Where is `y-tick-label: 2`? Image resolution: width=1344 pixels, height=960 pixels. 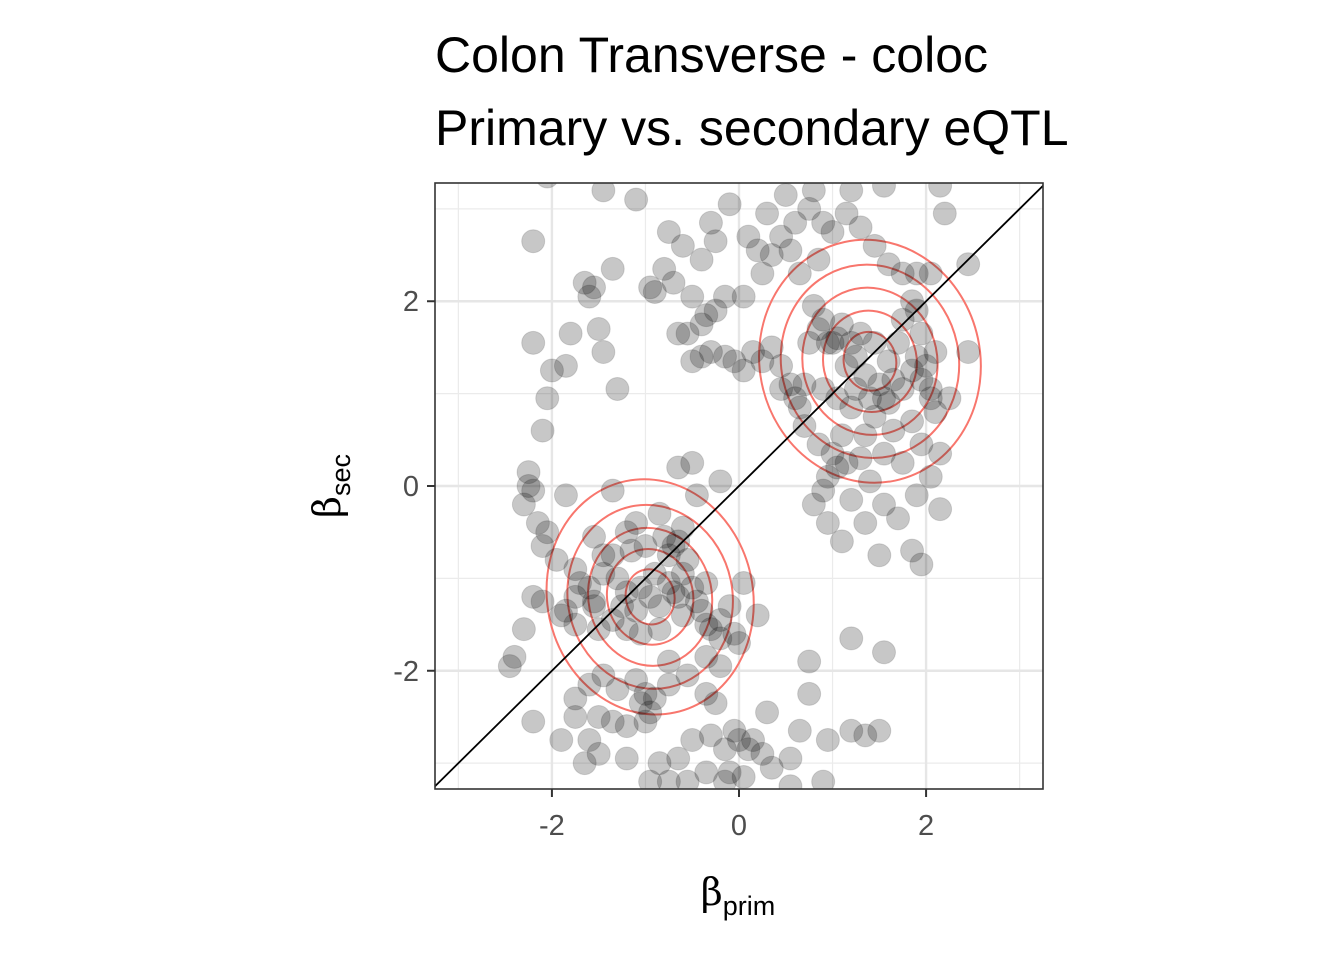
y-tick-label: 2 is located at coordinates (411, 302).